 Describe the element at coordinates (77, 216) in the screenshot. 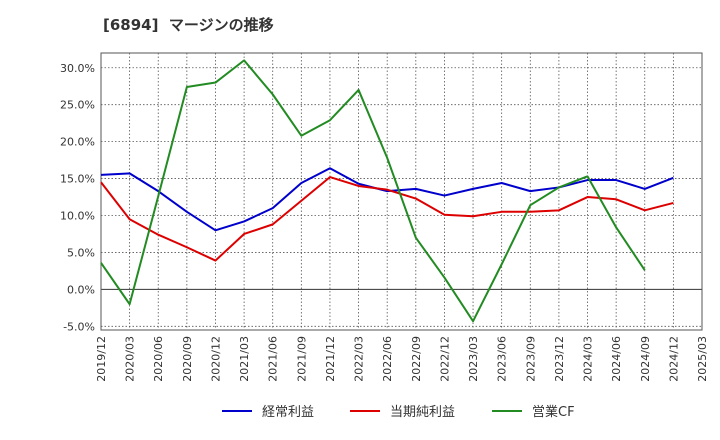

I see `y-tick-label: 10.0%` at that location.